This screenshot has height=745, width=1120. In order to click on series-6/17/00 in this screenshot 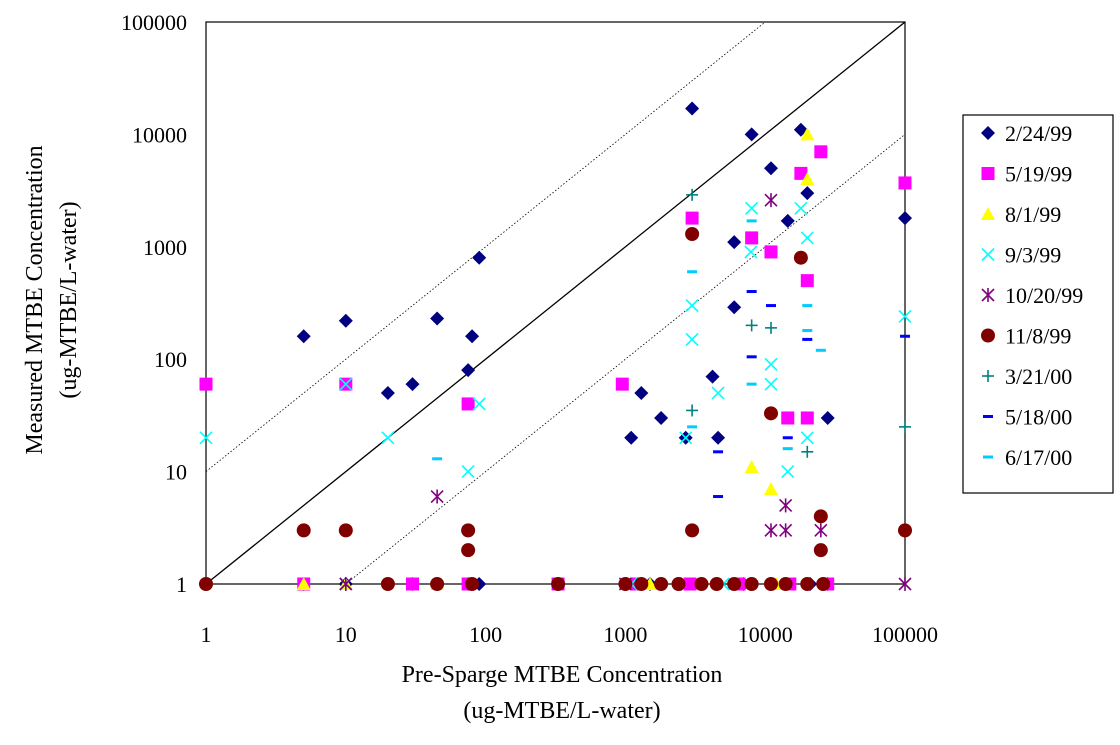, I will do `click(629, 340)`.